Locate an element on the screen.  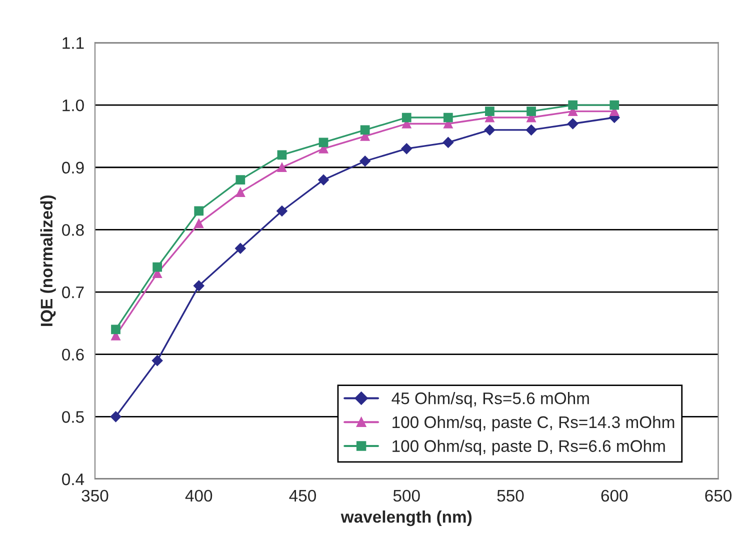
legend-label: 100 Ohm/sq, paste C, Rs=14.3 mOhm is located at coordinates (533, 424).